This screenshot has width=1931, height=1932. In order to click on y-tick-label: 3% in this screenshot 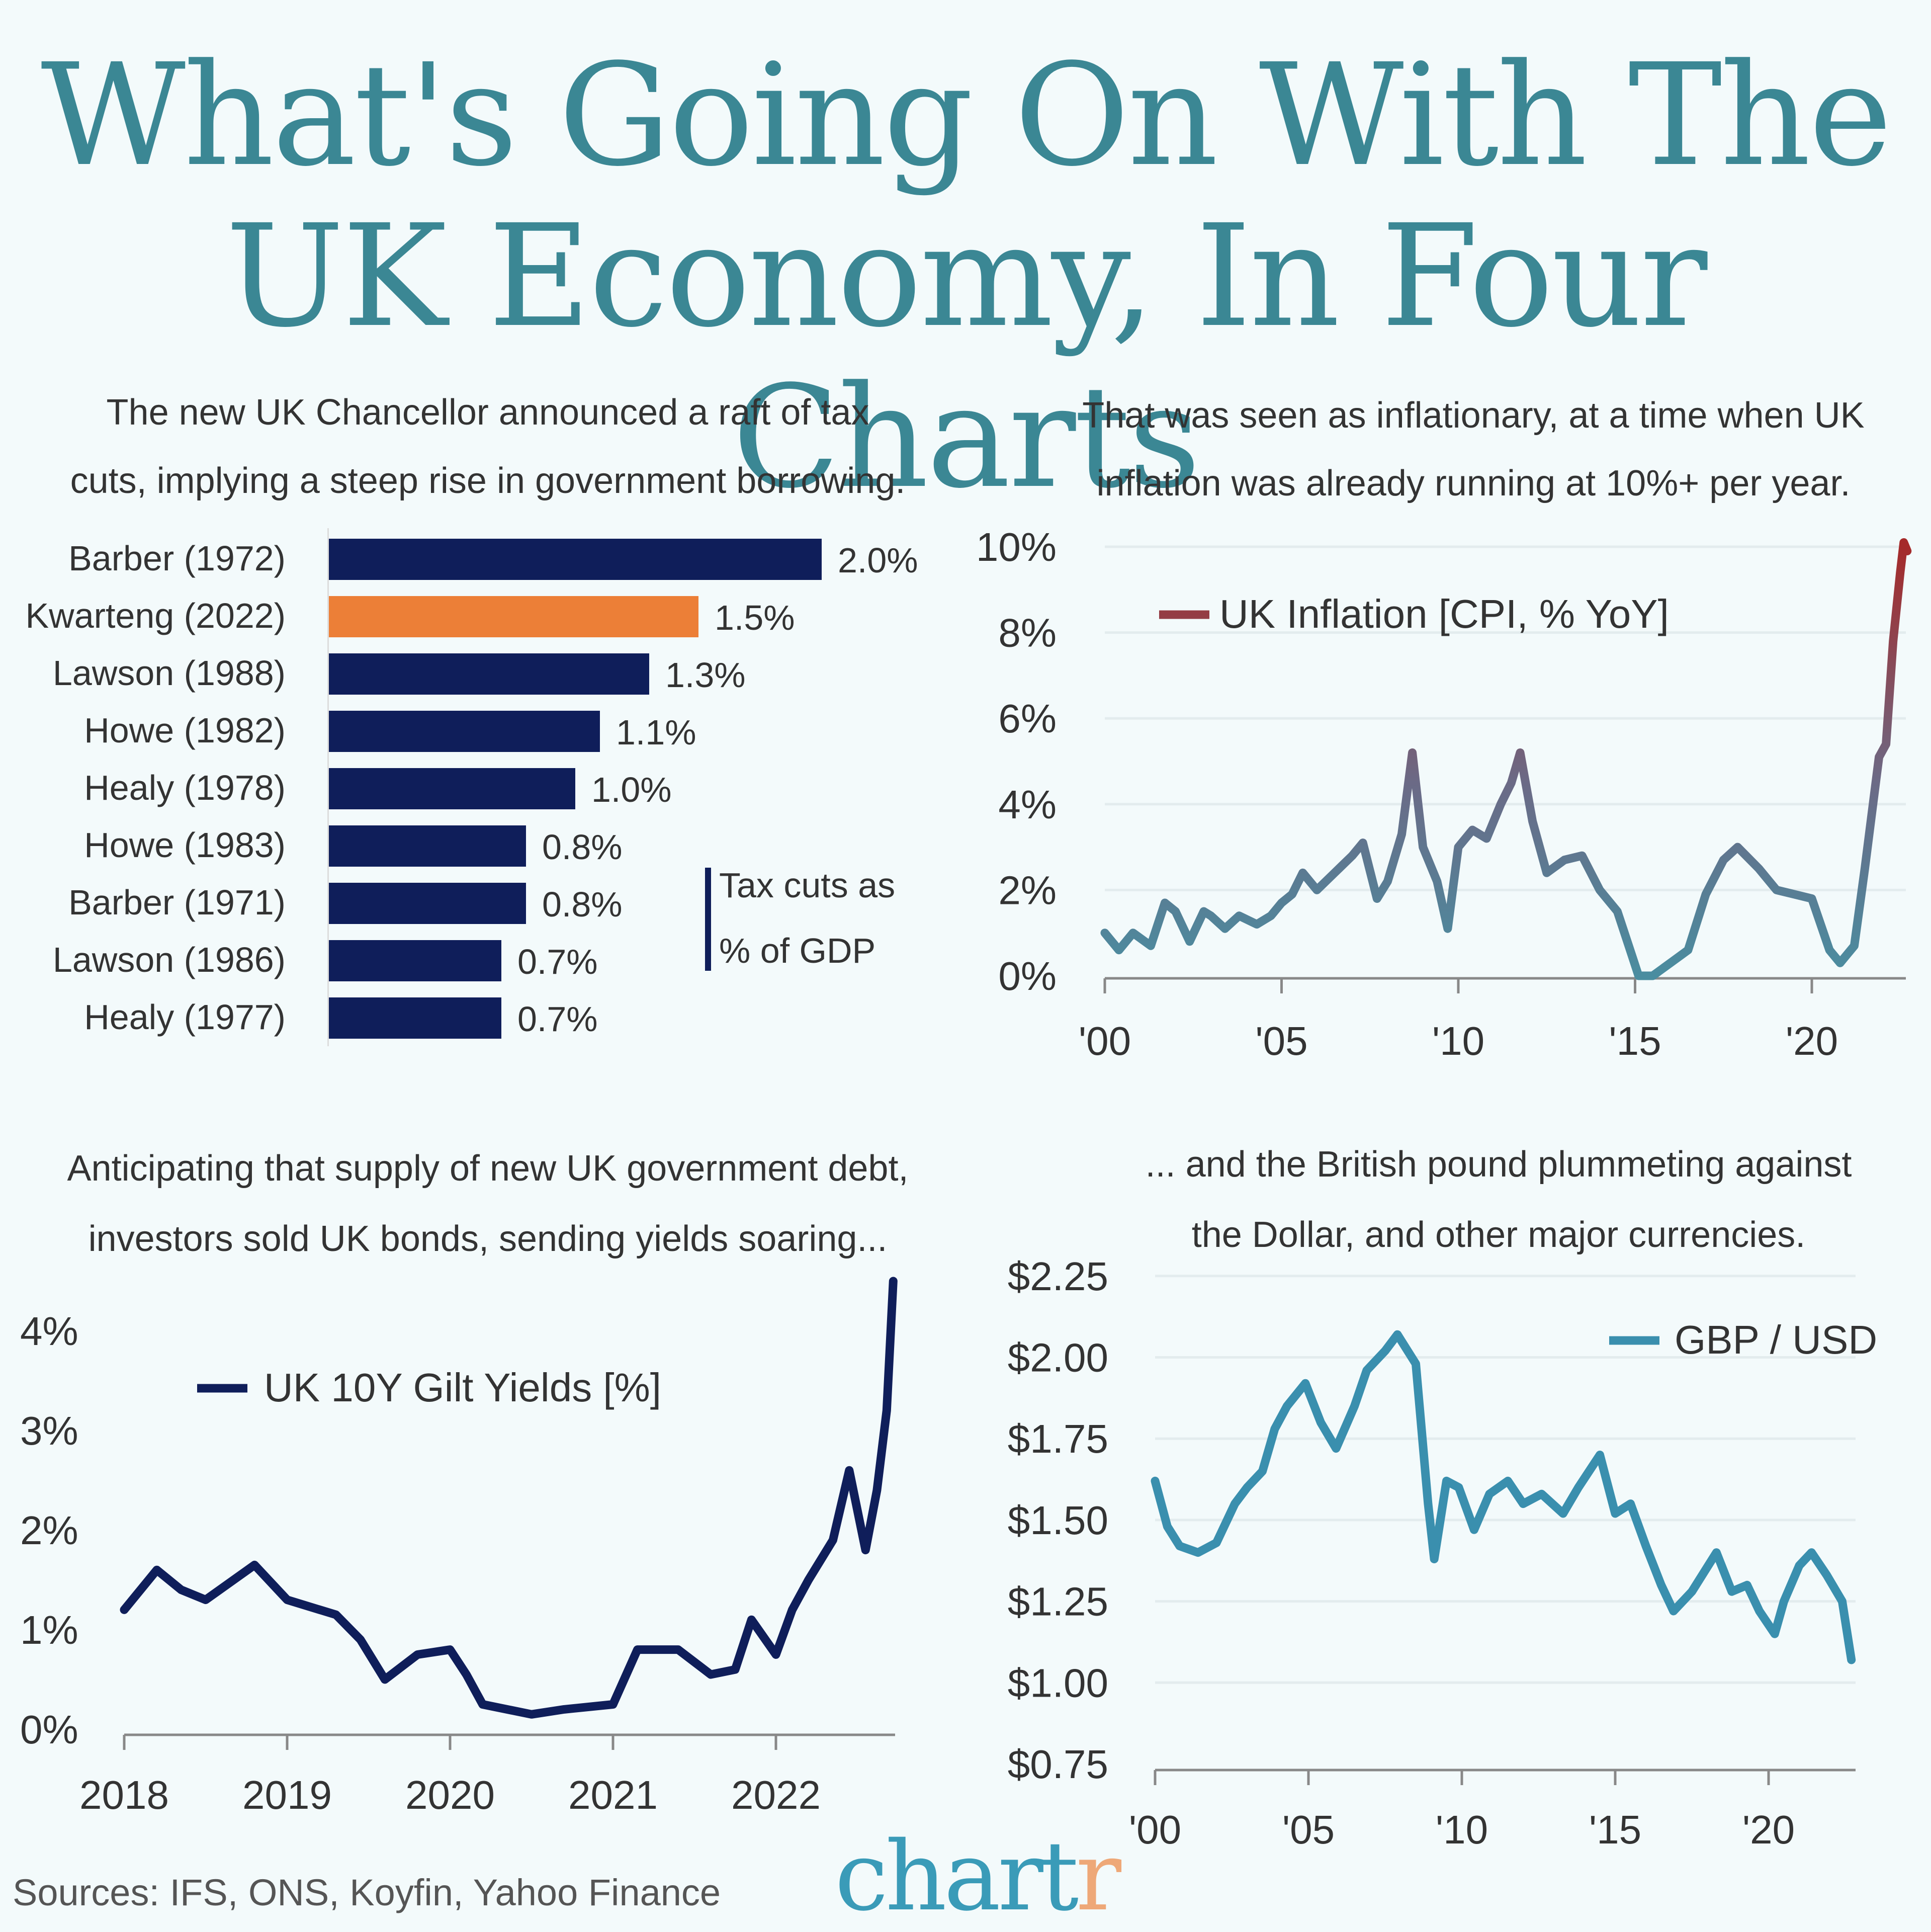, I will do `click(49, 1430)`.